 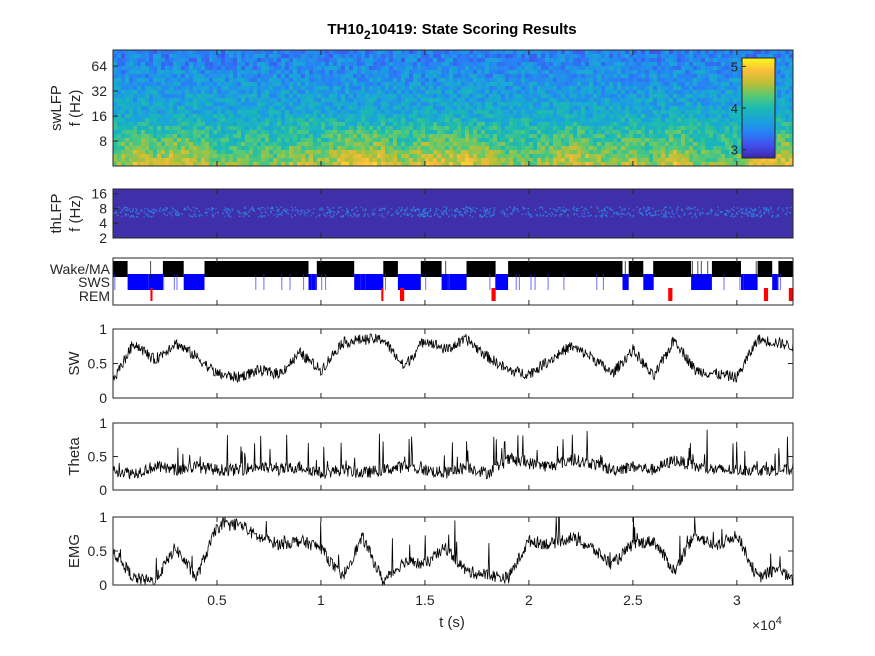 I want to click on x-tick-label: 0.5, so click(x=217, y=600).